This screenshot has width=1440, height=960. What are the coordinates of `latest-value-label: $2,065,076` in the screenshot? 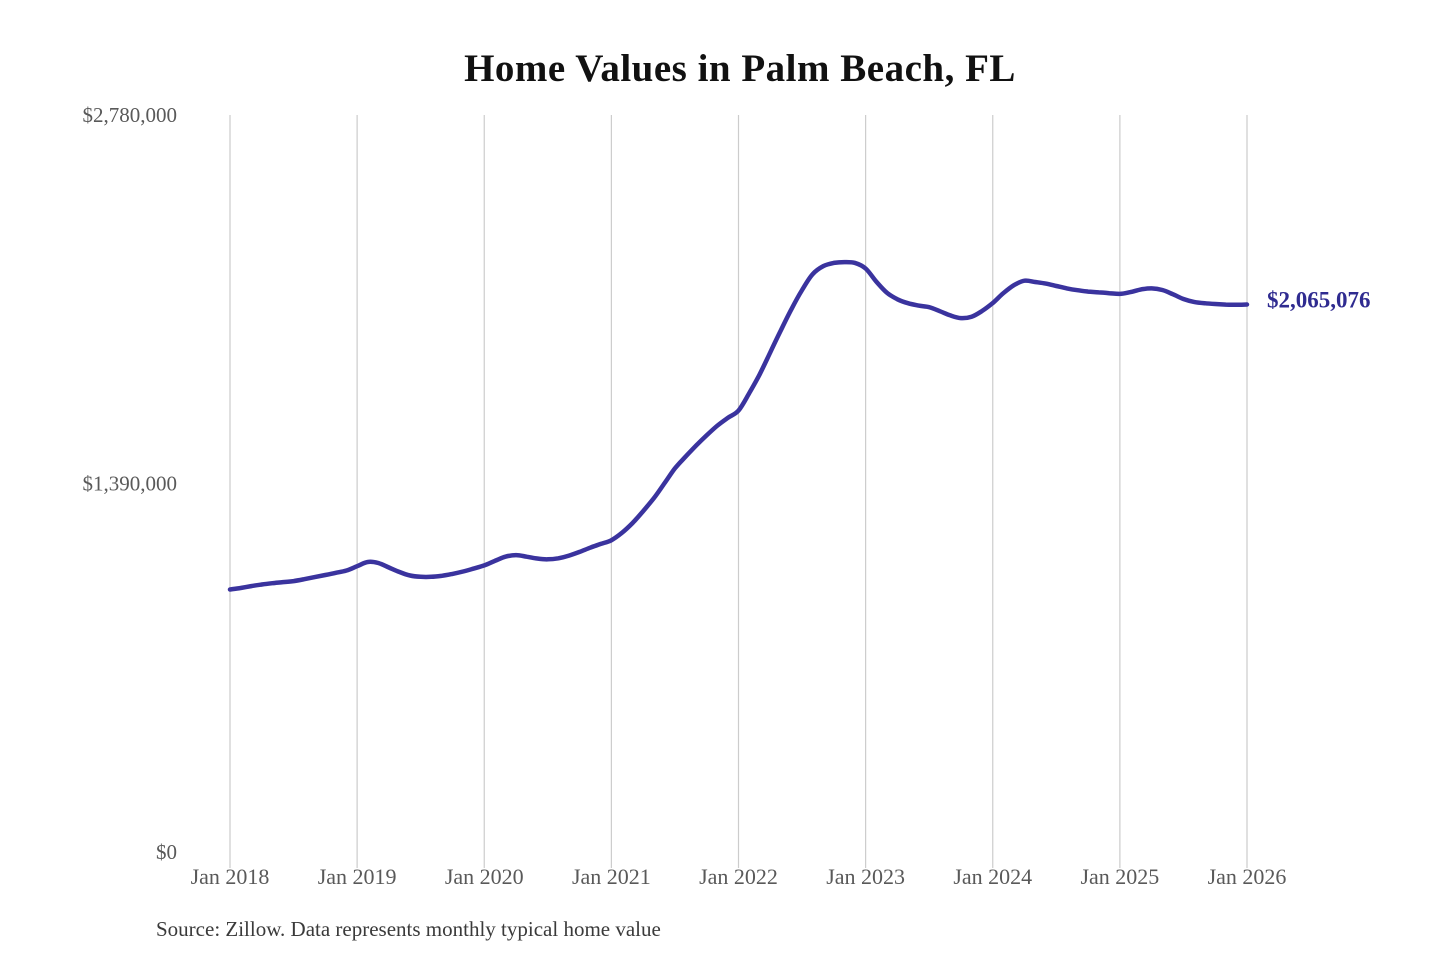 It's located at (1319, 300).